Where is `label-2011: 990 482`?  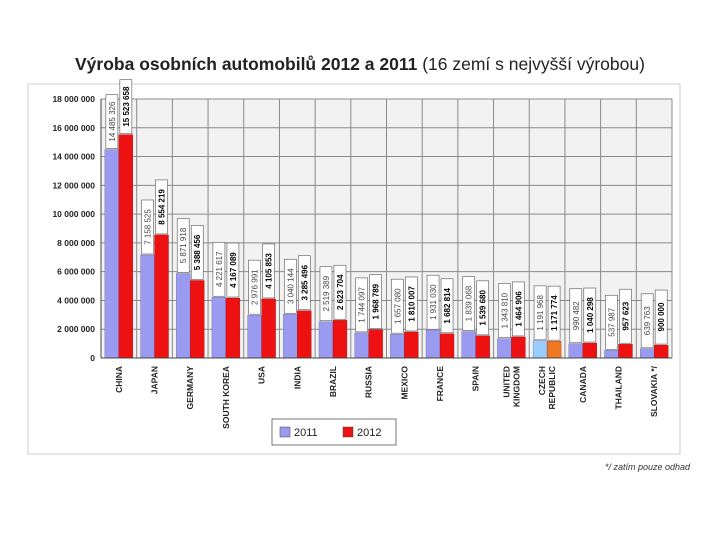
label-2011: 990 482 is located at coordinates (576, 315).